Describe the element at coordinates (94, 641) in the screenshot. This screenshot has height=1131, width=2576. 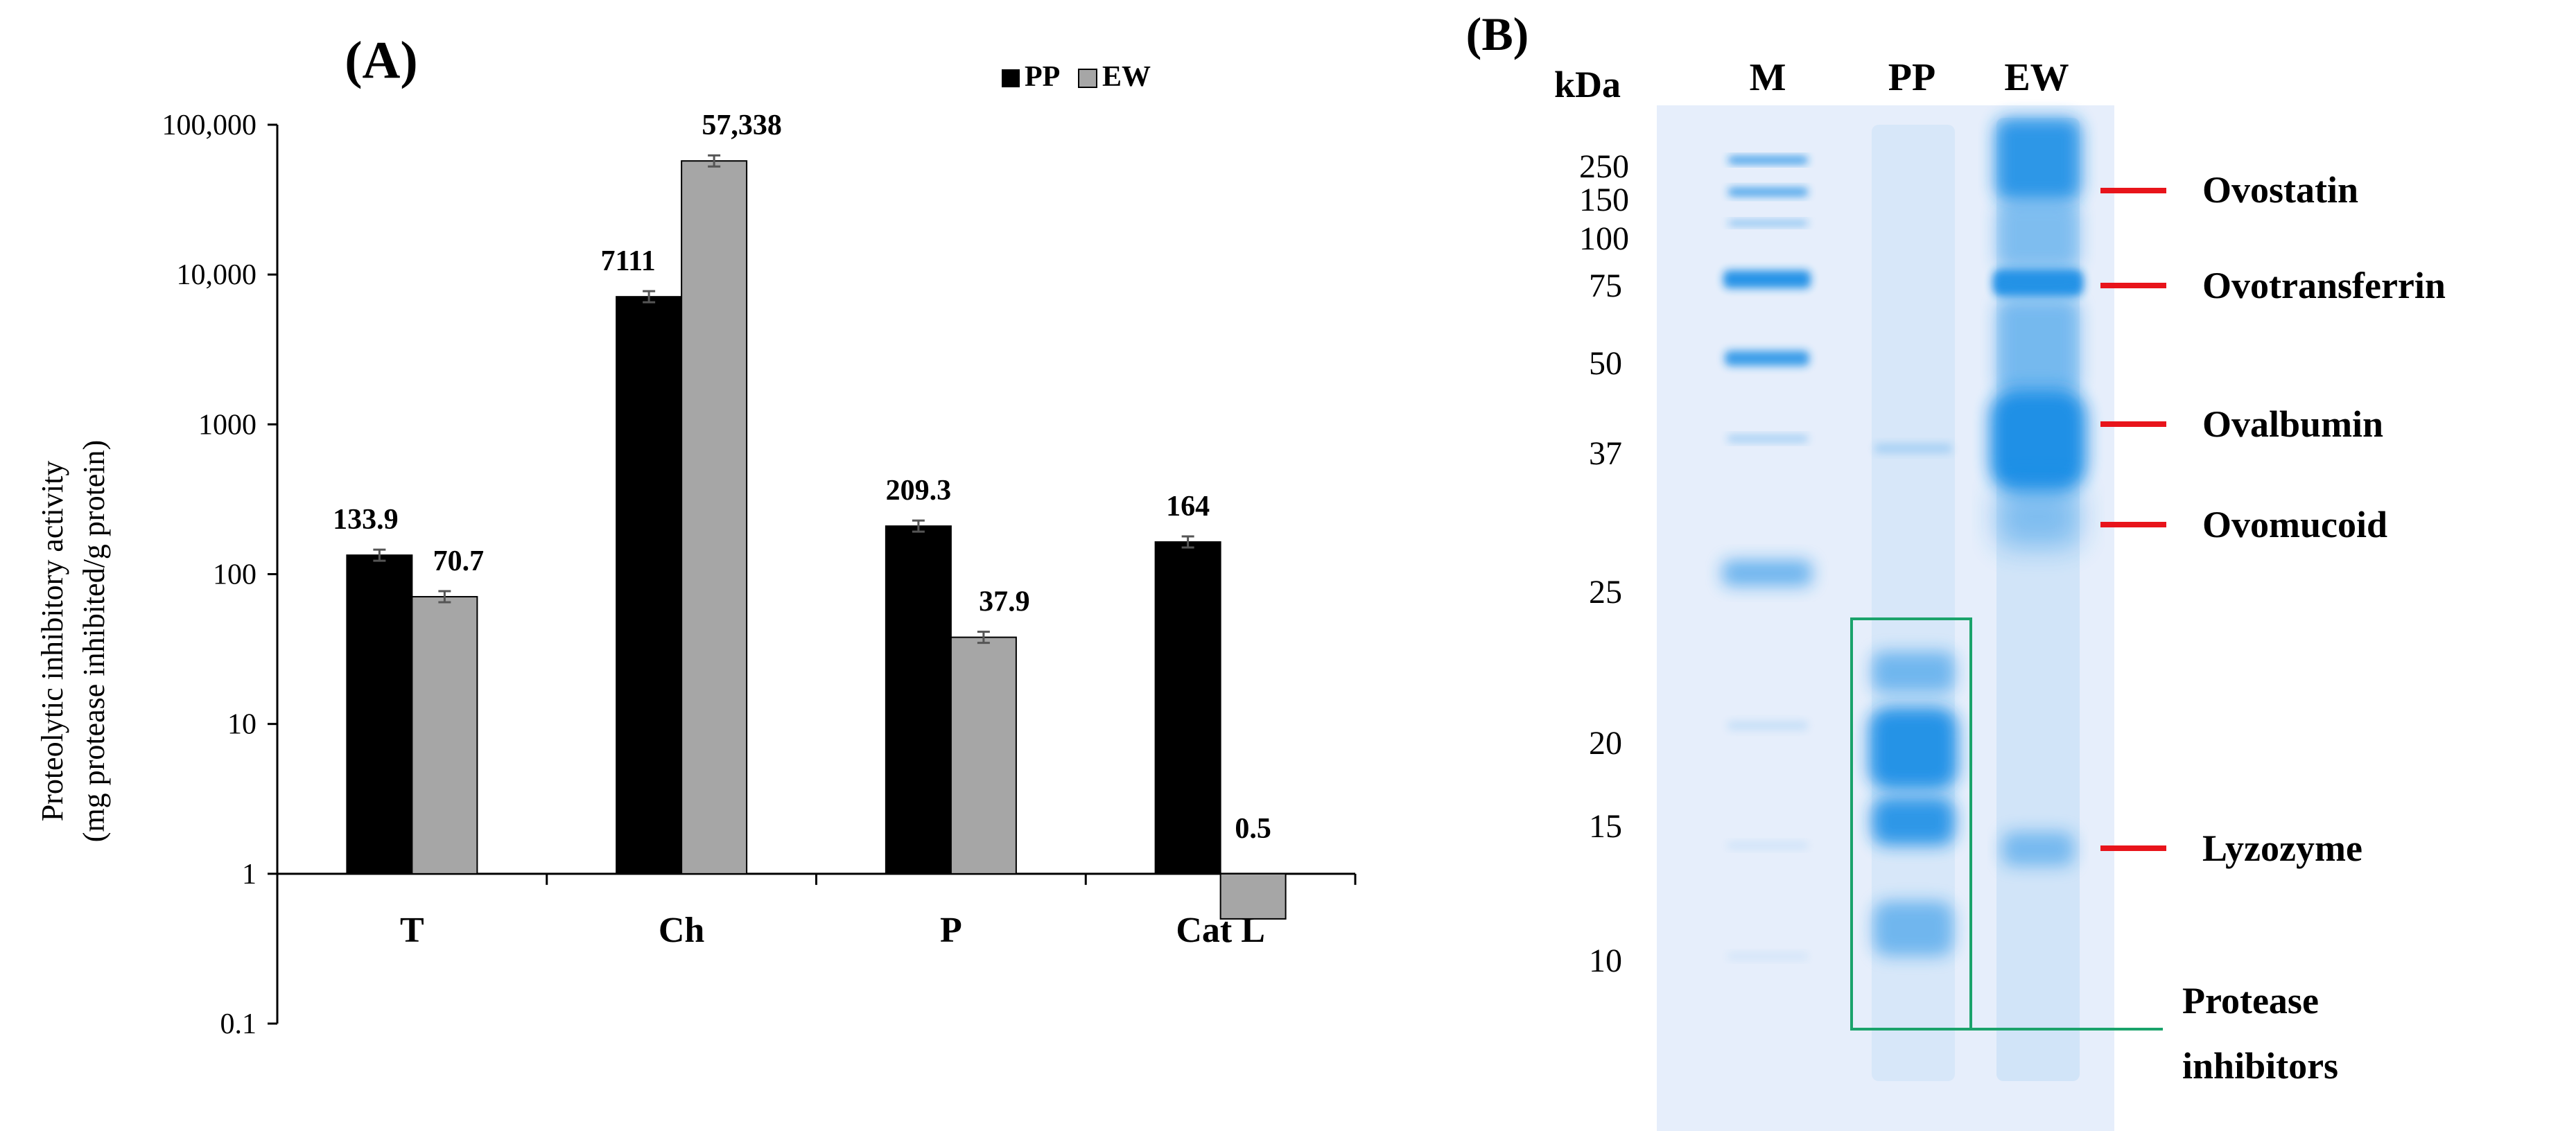
I see `y-axis-title-line2: (mg protease inhibited/g protein)` at that location.